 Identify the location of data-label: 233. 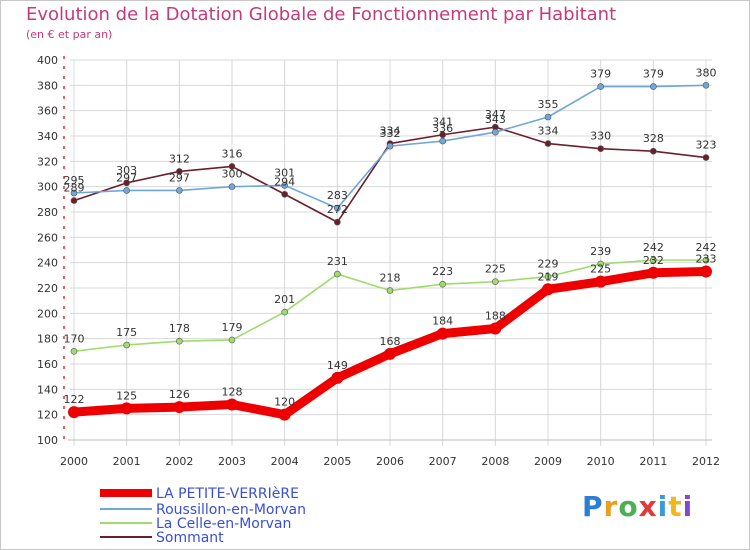
(706, 259).